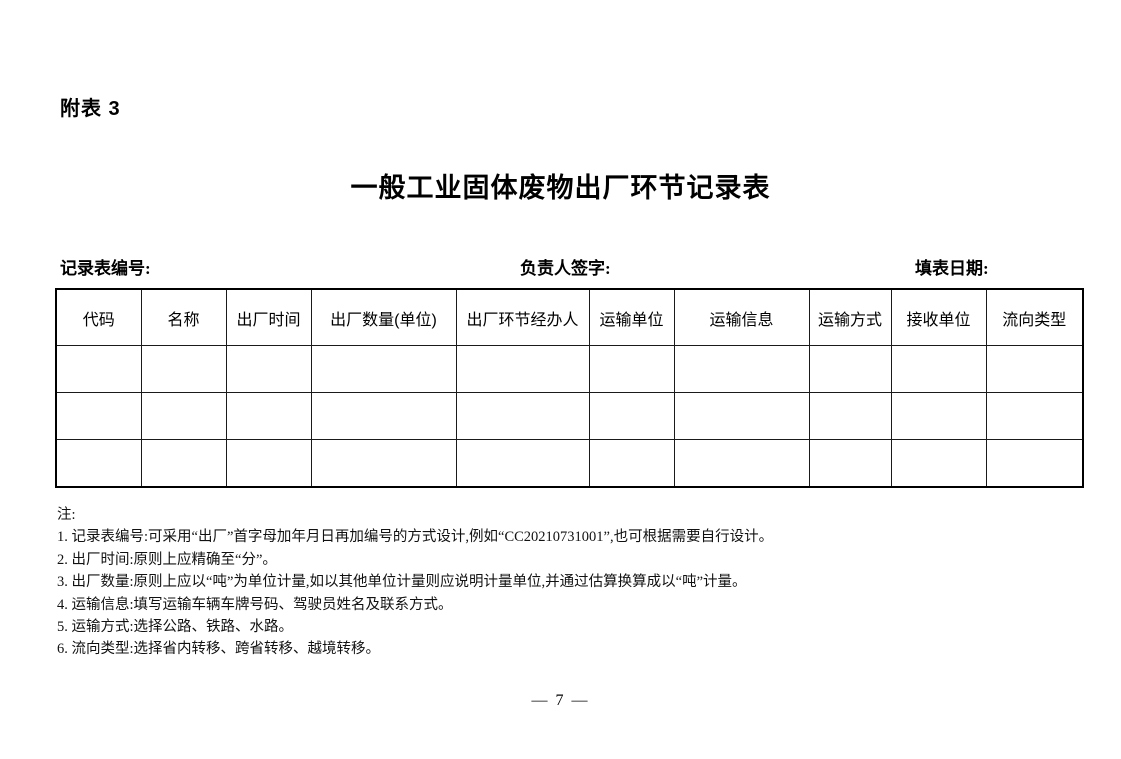 The height and width of the screenshot is (759, 1121). What do you see at coordinates (105, 268) in the screenshot?
I see `record-number-label: 记录表编号:` at bounding box center [105, 268].